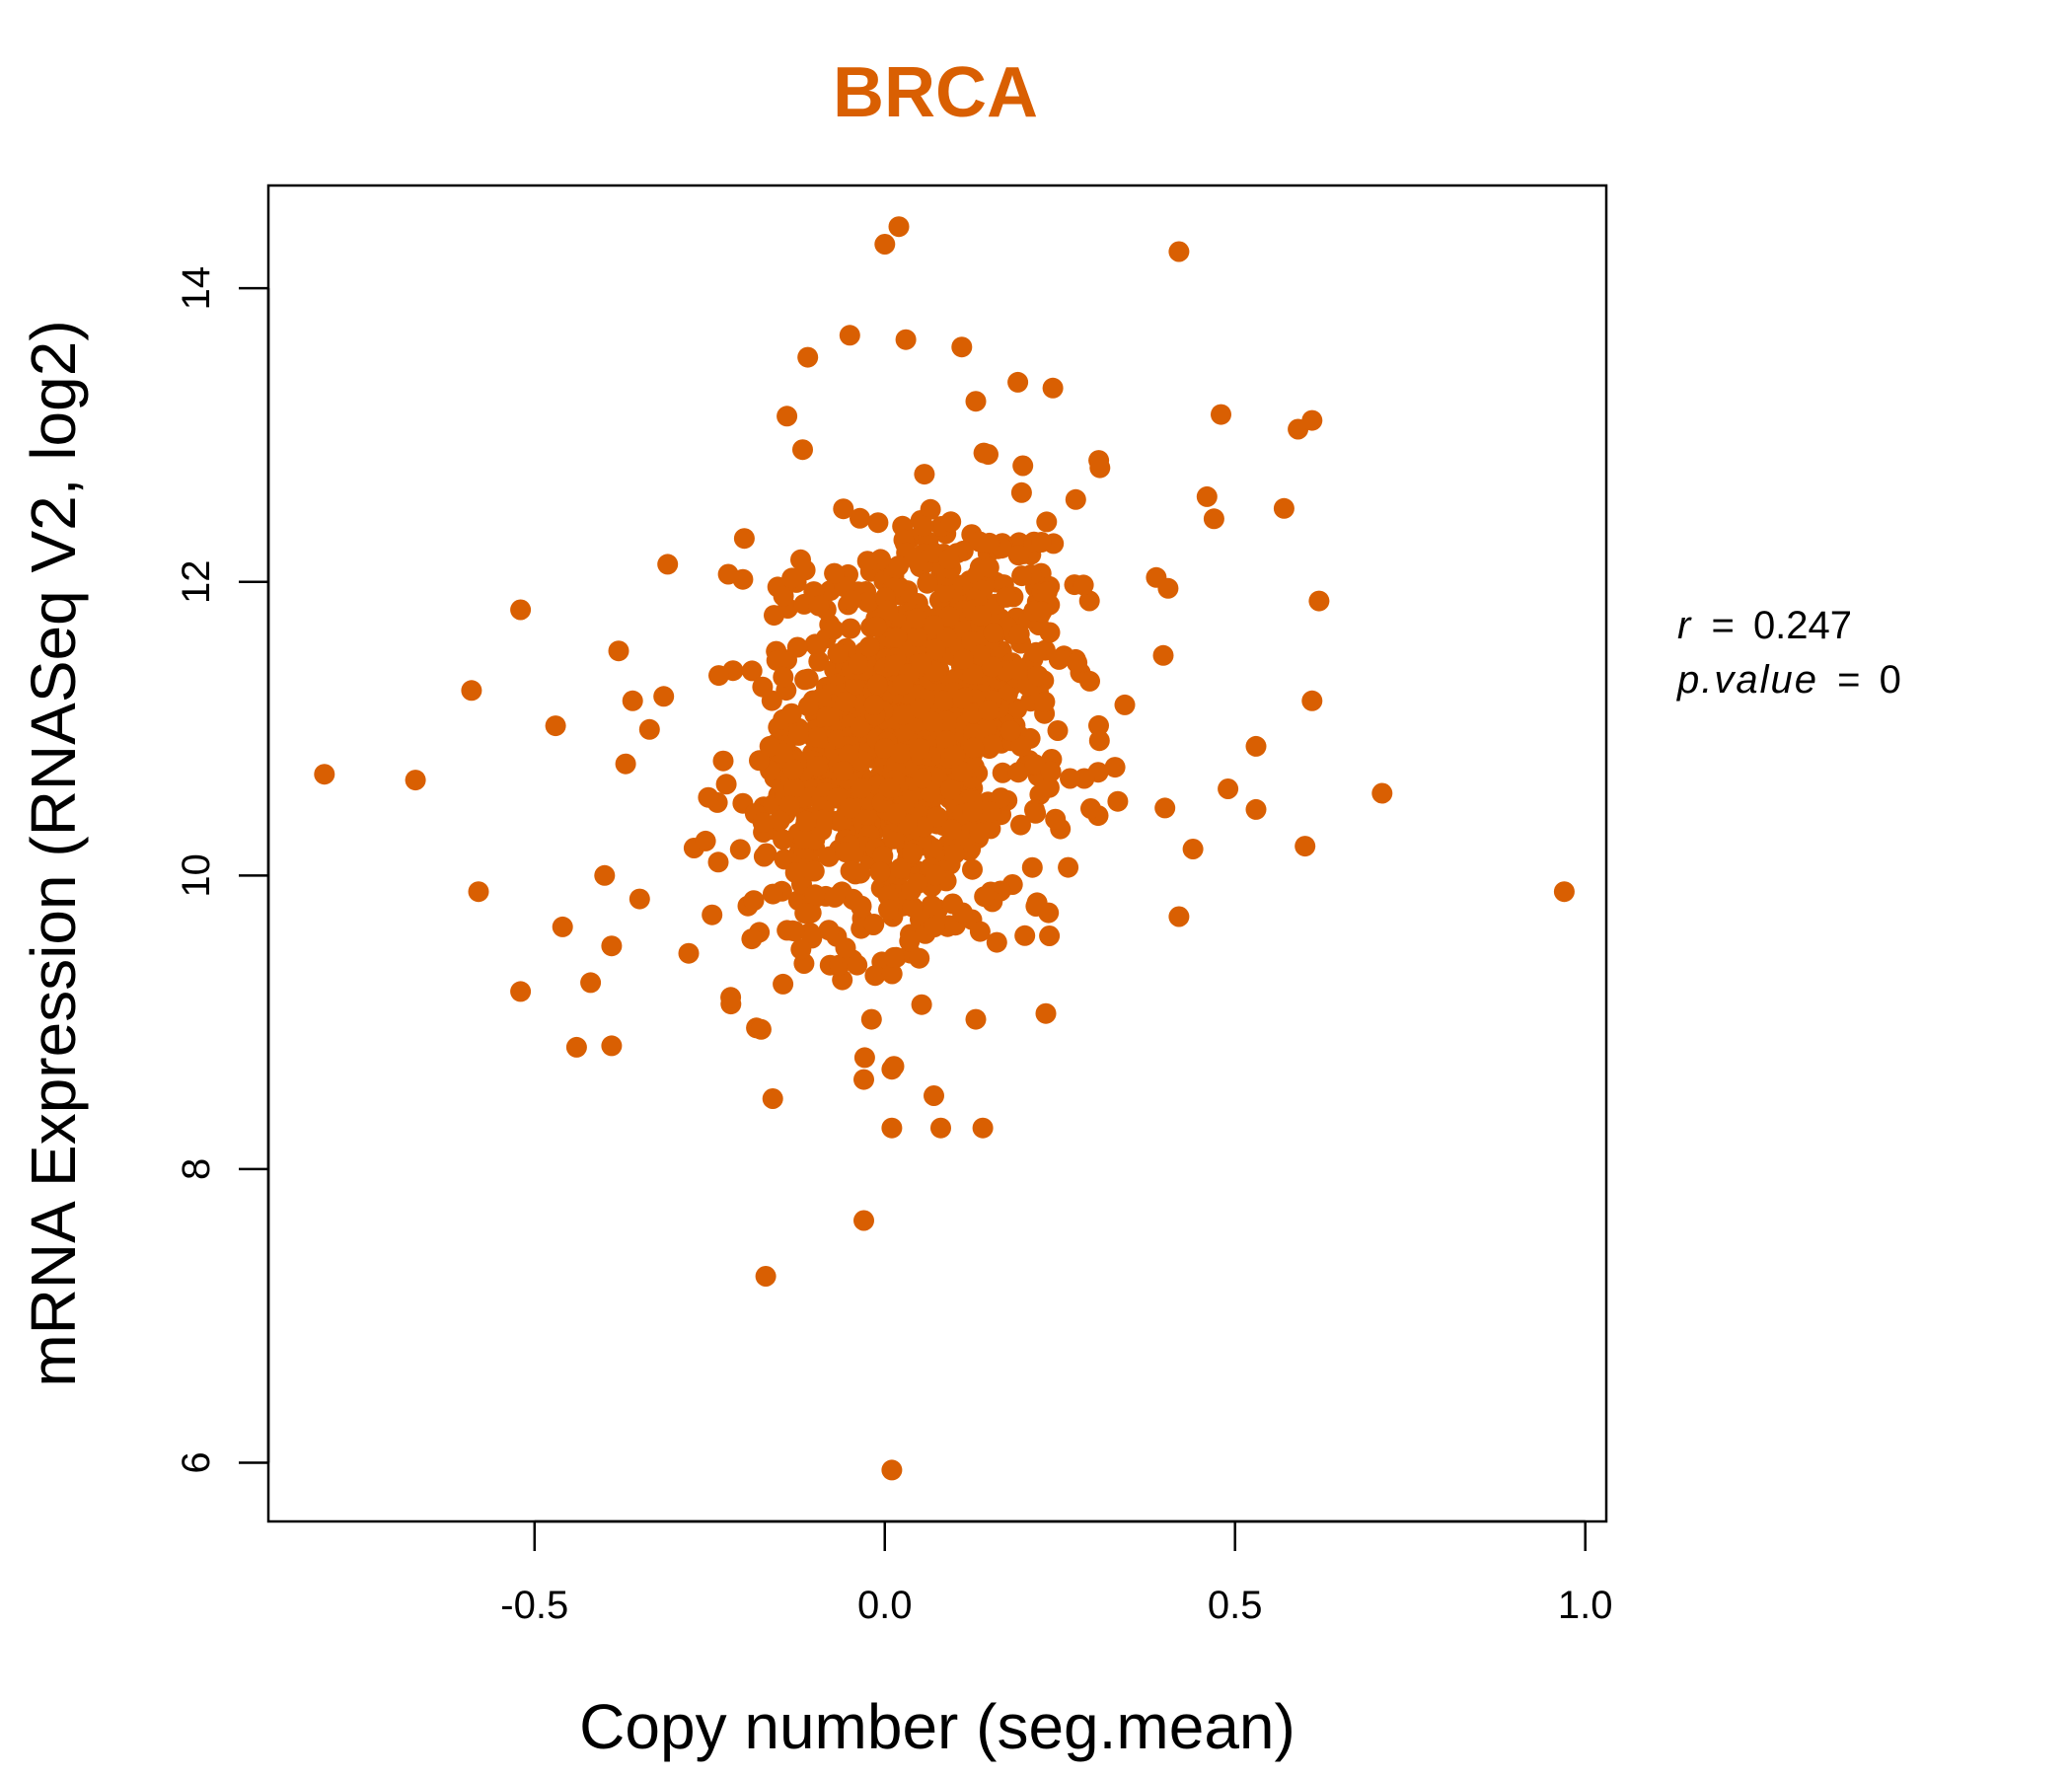 The height and width of the screenshot is (1776, 2072). I want to click on x-tick-label: -0.5, so click(534, 1606).